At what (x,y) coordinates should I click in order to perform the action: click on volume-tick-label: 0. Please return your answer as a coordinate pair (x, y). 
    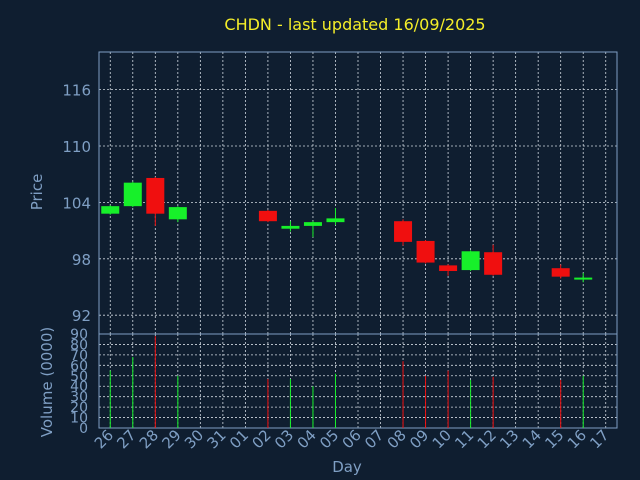
    Looking at the image, I should click on (83, 429).